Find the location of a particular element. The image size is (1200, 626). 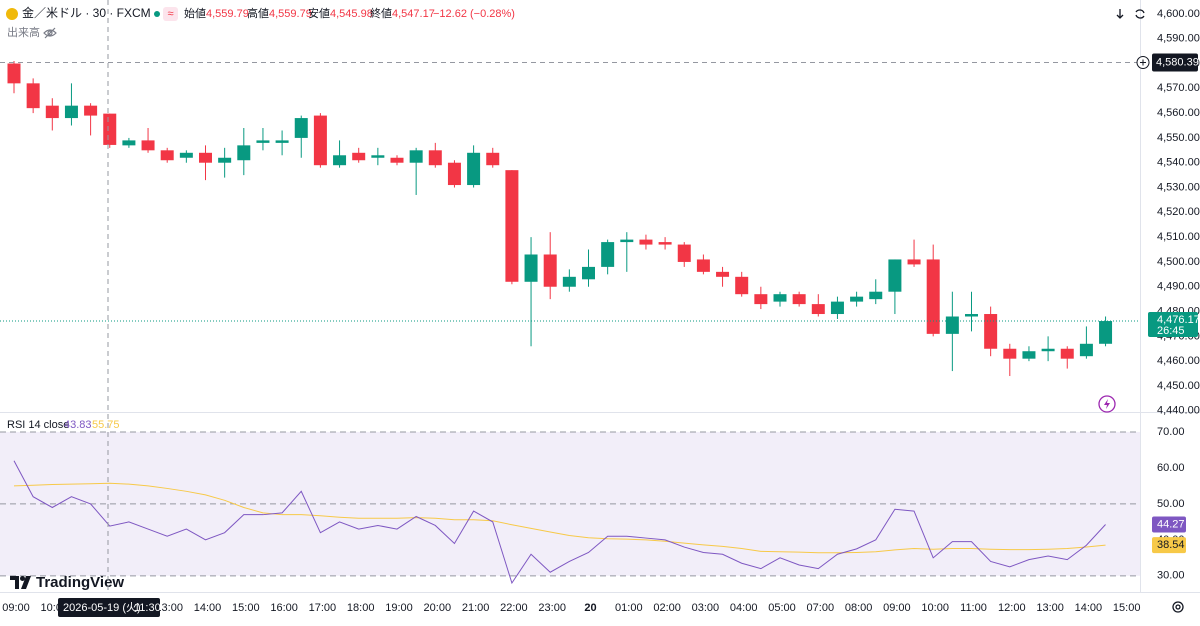

rsi-ma-value: 55.75 is located at coordinates (106, 425).